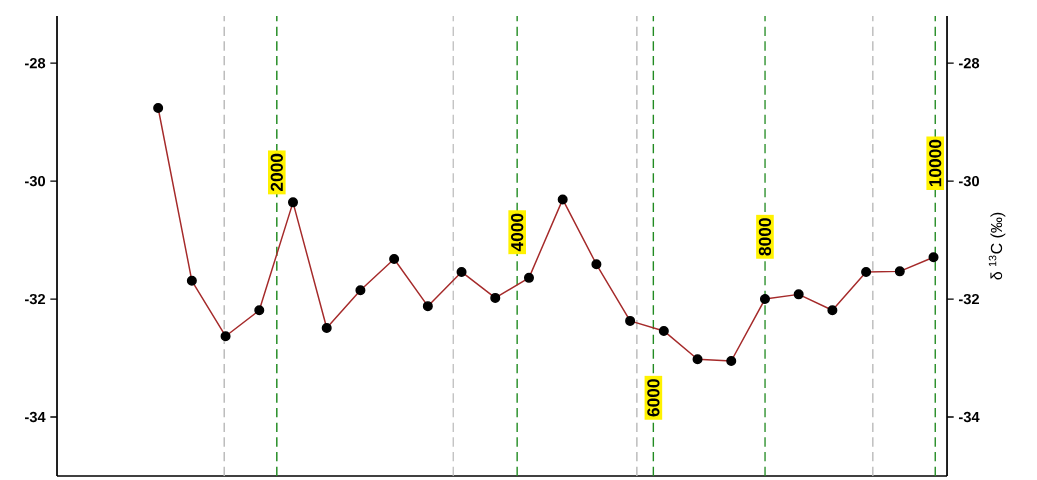  Describe the element at coordinates (35, 63) in the screenshot. I see `y-tick-label: -28` at that location.